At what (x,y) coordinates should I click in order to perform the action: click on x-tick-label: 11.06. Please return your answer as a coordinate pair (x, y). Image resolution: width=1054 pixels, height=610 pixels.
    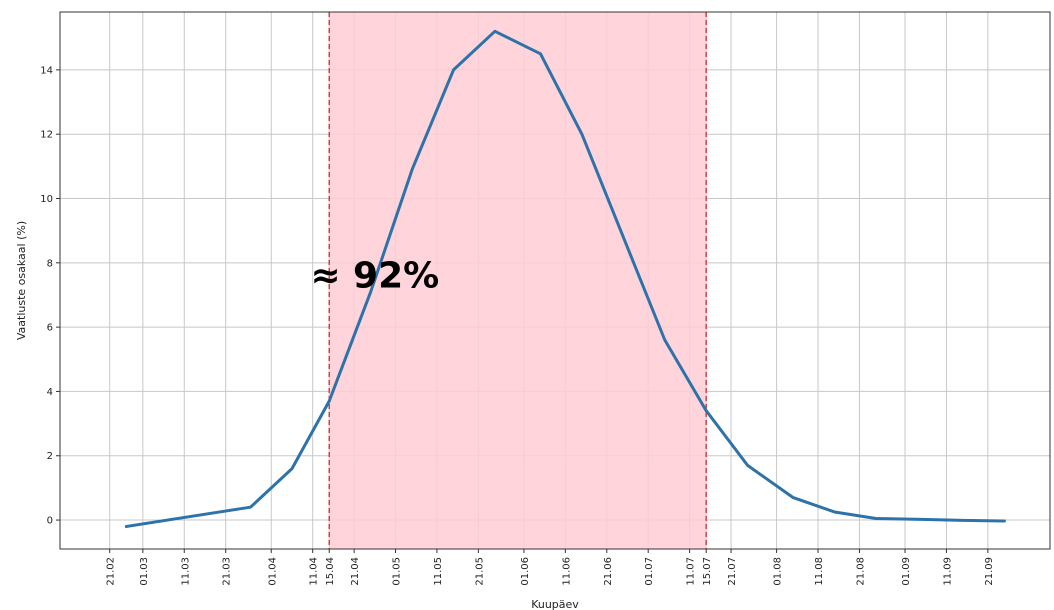
    Looking at the image, I should click on (566, 571).